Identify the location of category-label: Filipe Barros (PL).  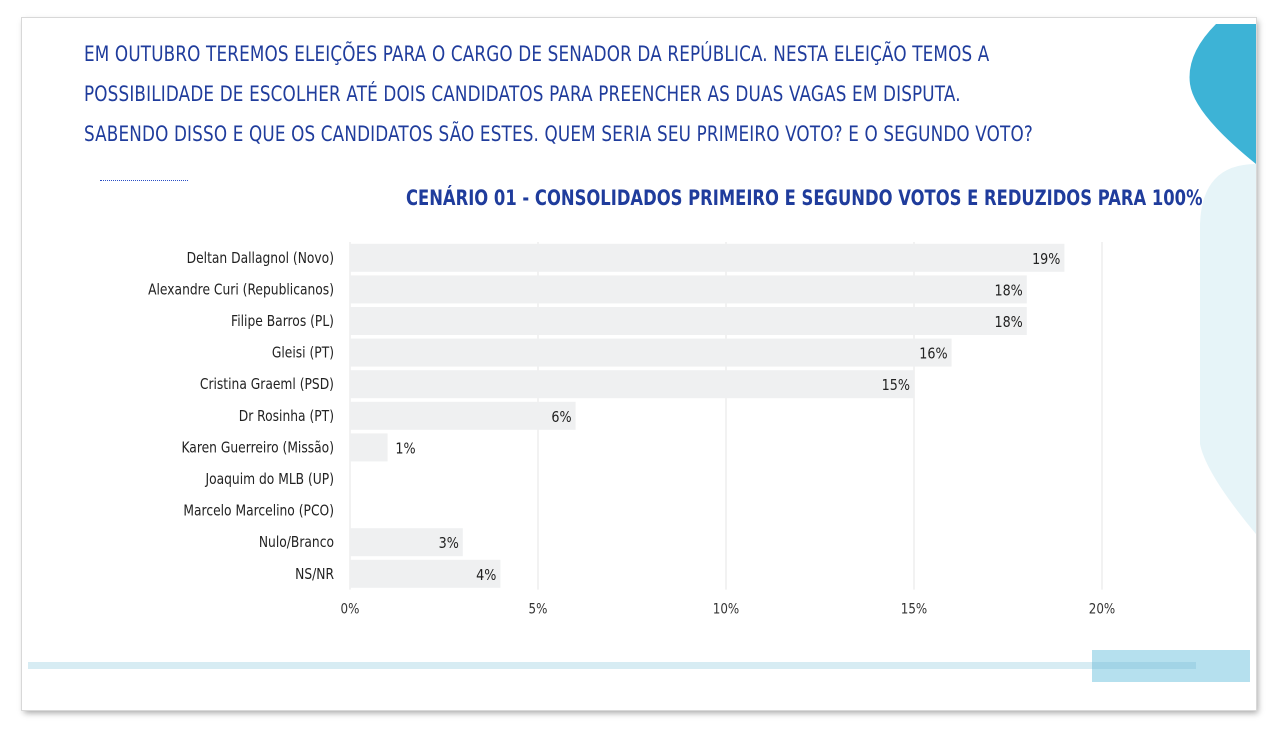
(282, 321).